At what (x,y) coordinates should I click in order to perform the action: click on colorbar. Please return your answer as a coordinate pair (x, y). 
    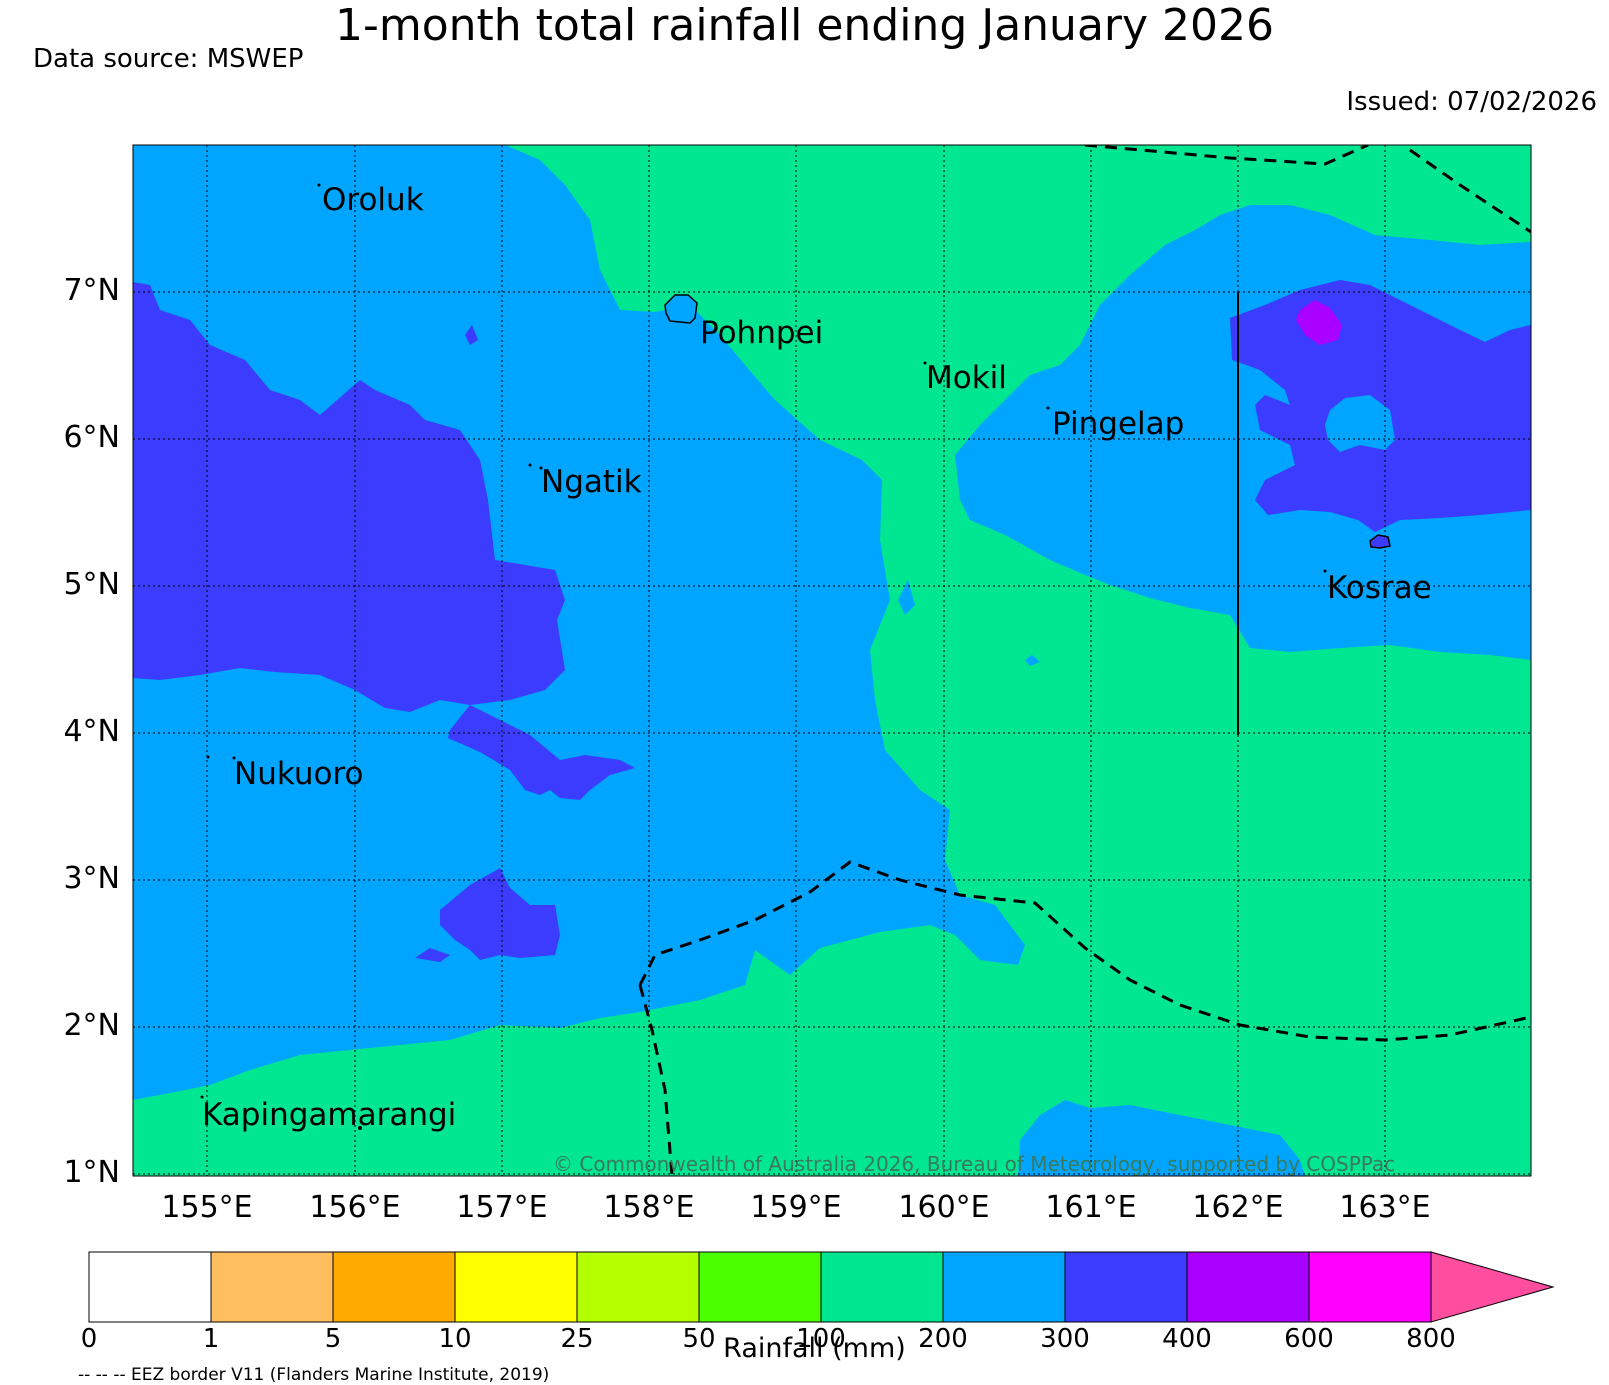
    Looking at the image, I should click on (821, 1287).